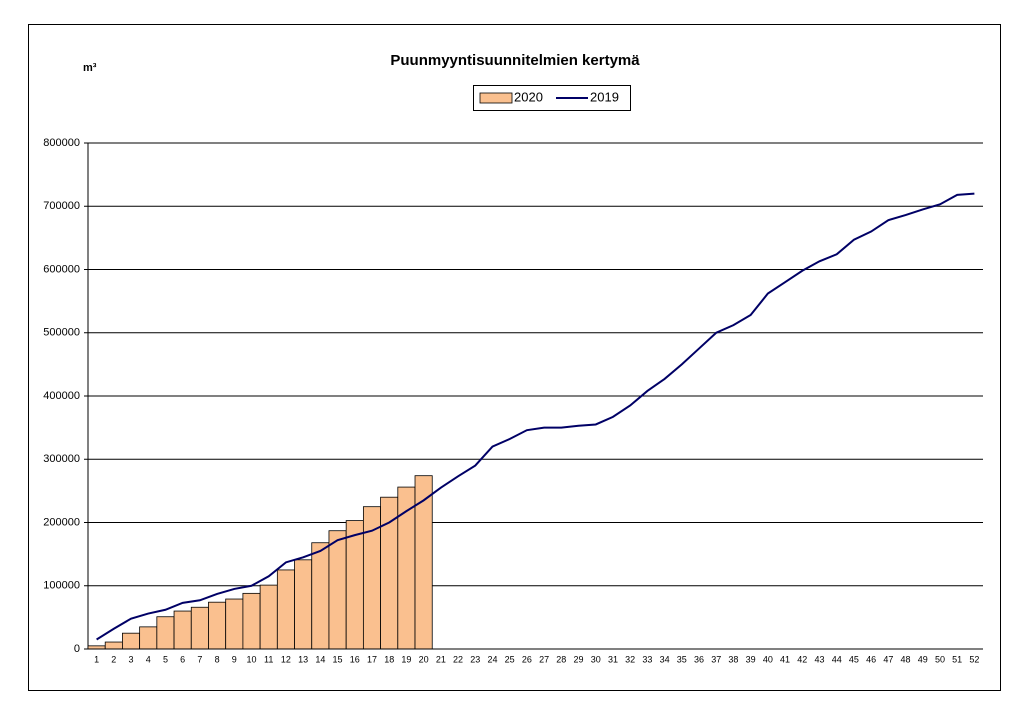  Describe the element at coordinates (716, 659) in the screenshot. I see `x-tick-label: 37` at that location.